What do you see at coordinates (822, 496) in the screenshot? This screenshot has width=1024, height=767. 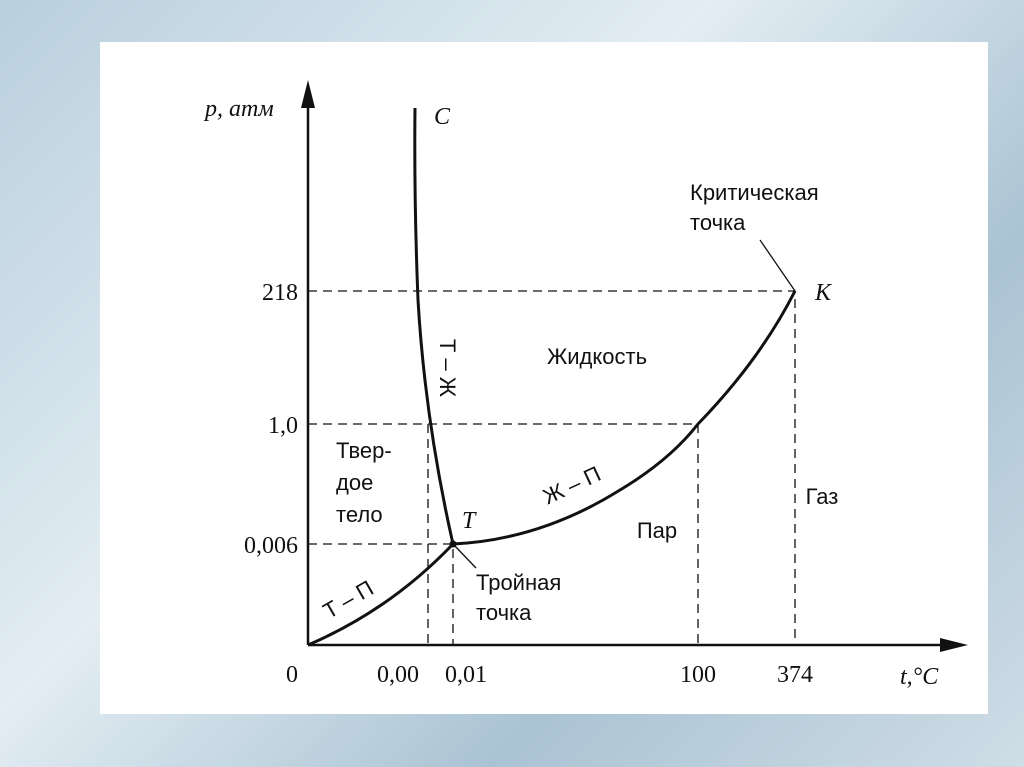 I see `region-label: Газ` at bounding box center [822, 496].